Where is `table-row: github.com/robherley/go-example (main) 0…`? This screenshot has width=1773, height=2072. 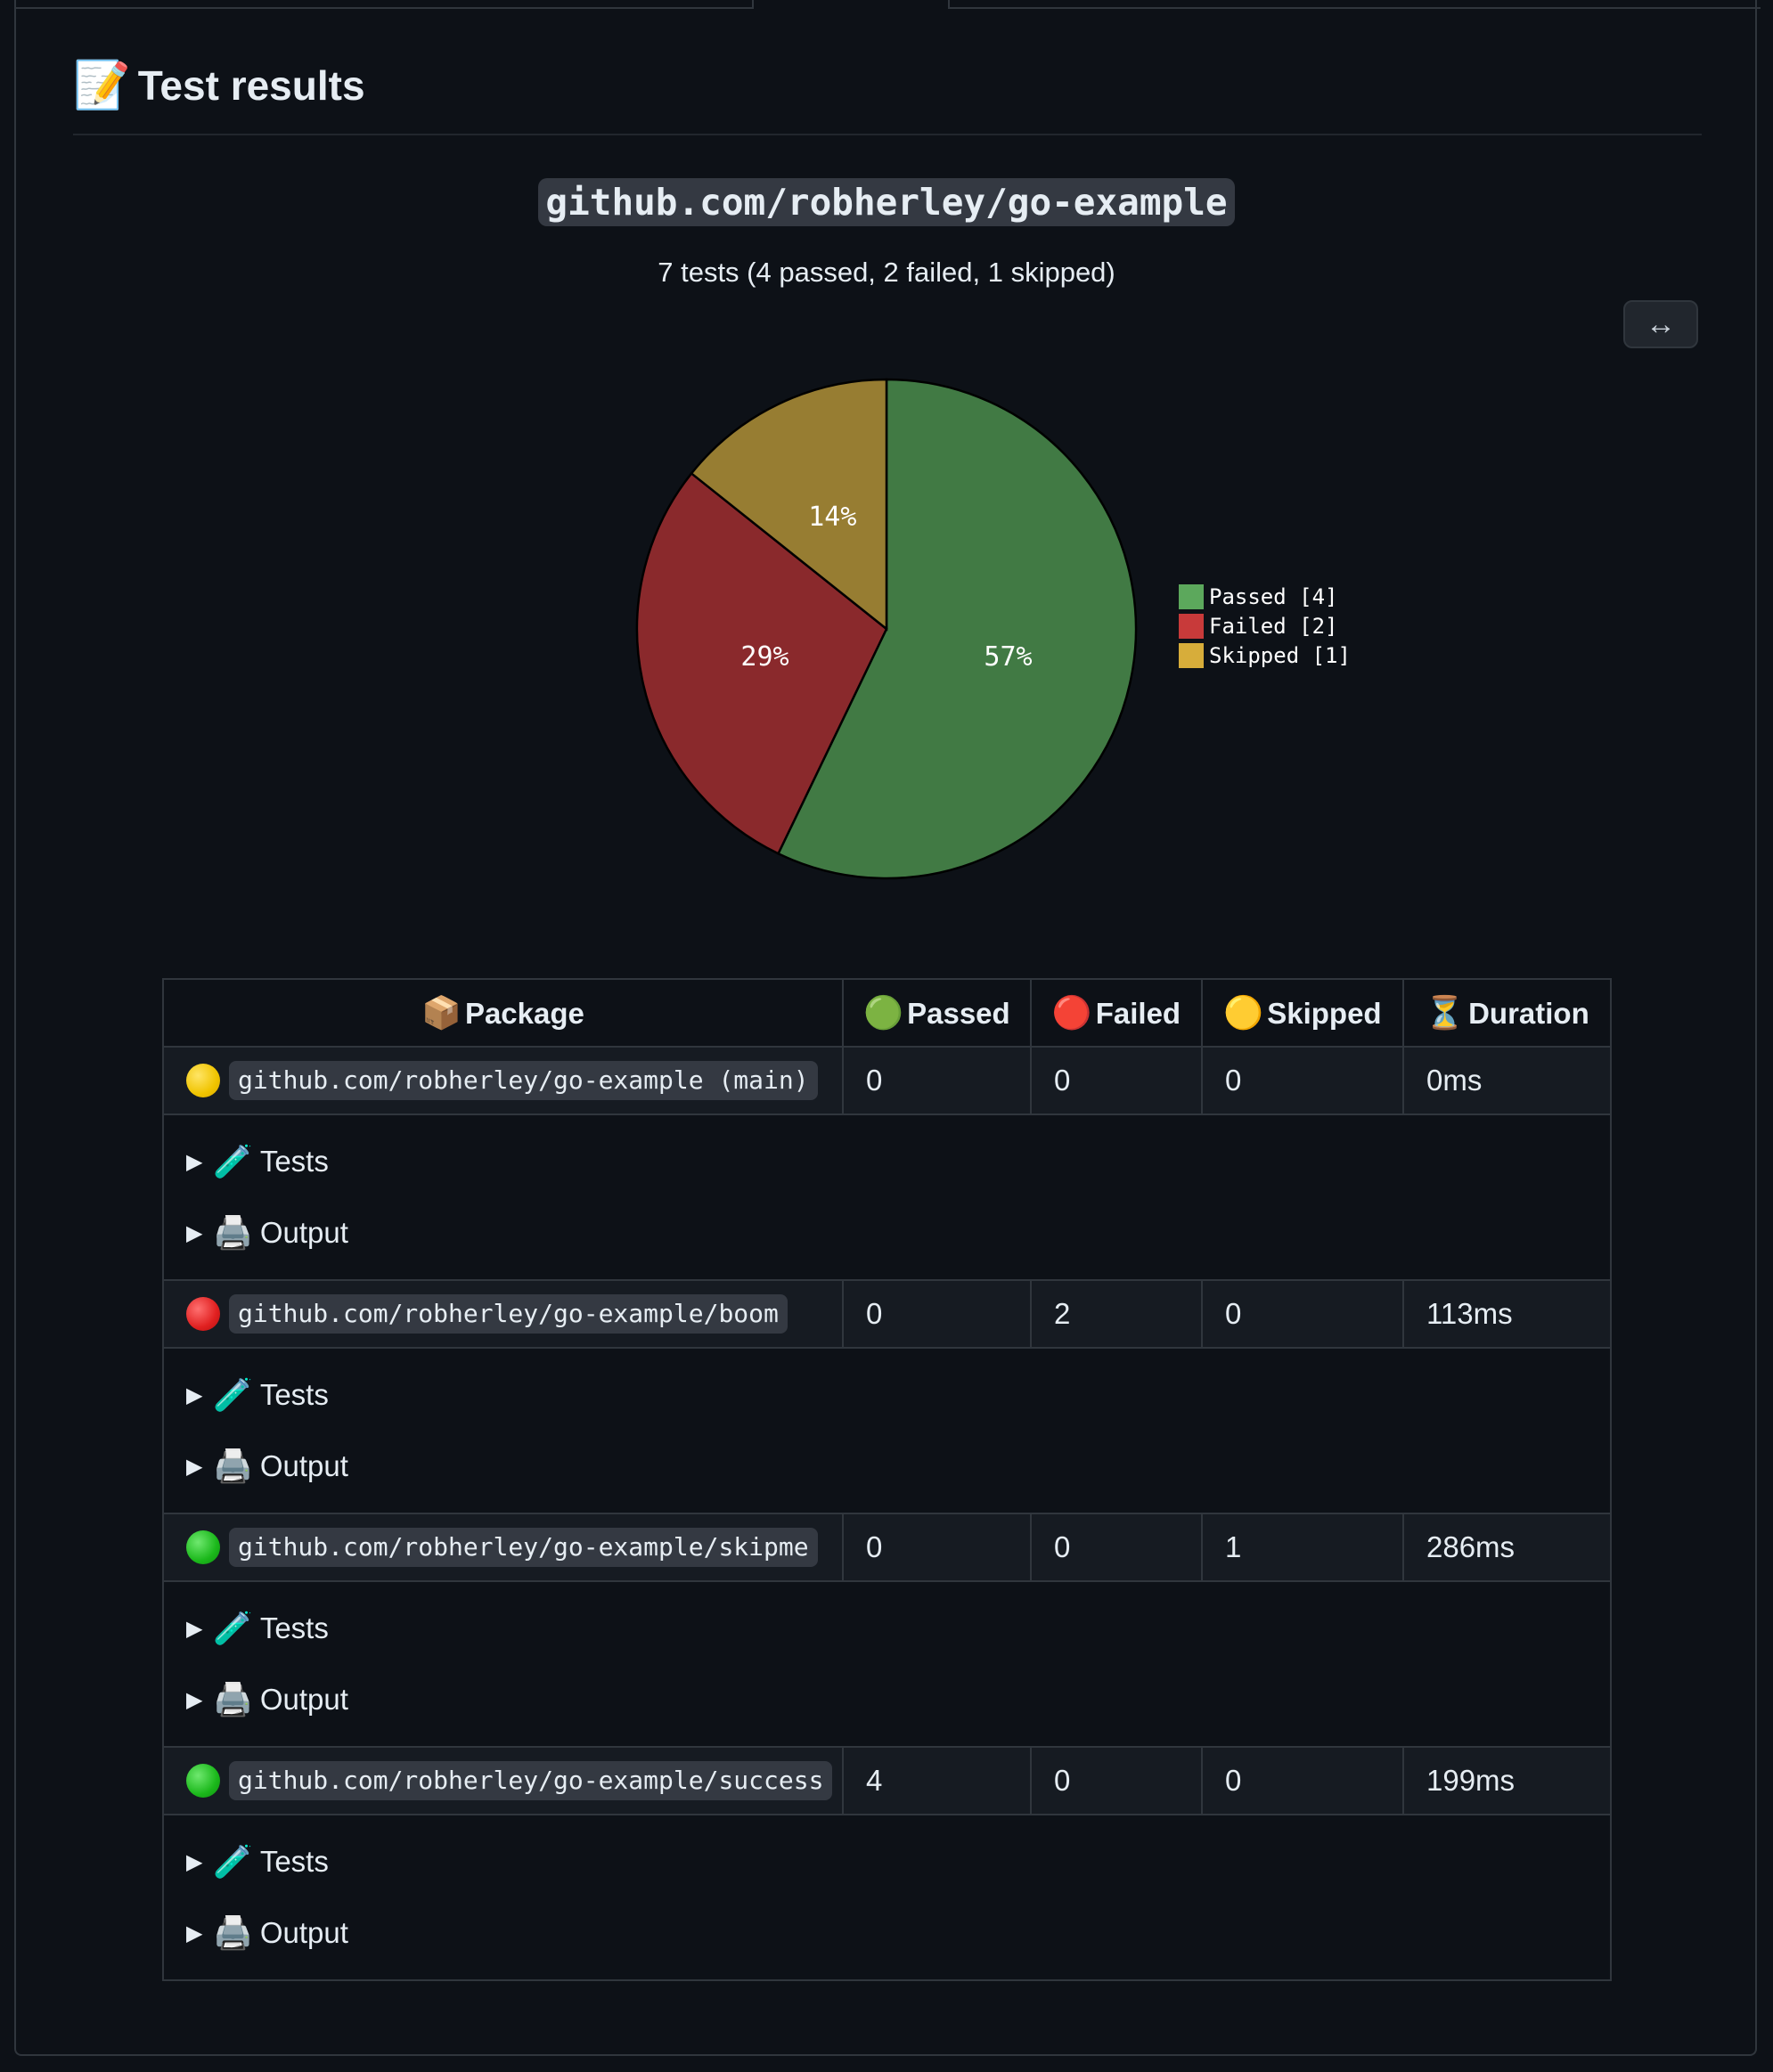
table-row: github.com/robherley/go-example (main) 0… is located at coordinates (887, 1080).